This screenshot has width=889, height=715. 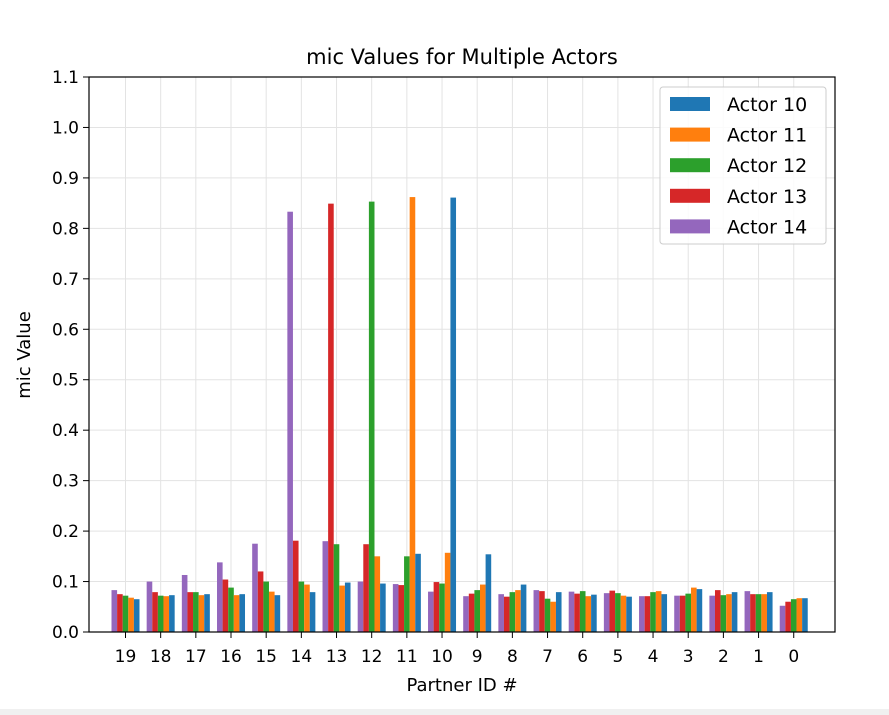 What do you see at coordinates (688, 657) in the screenshot?
I see `x-tick-label: 3` at bounding box center [688, 657].